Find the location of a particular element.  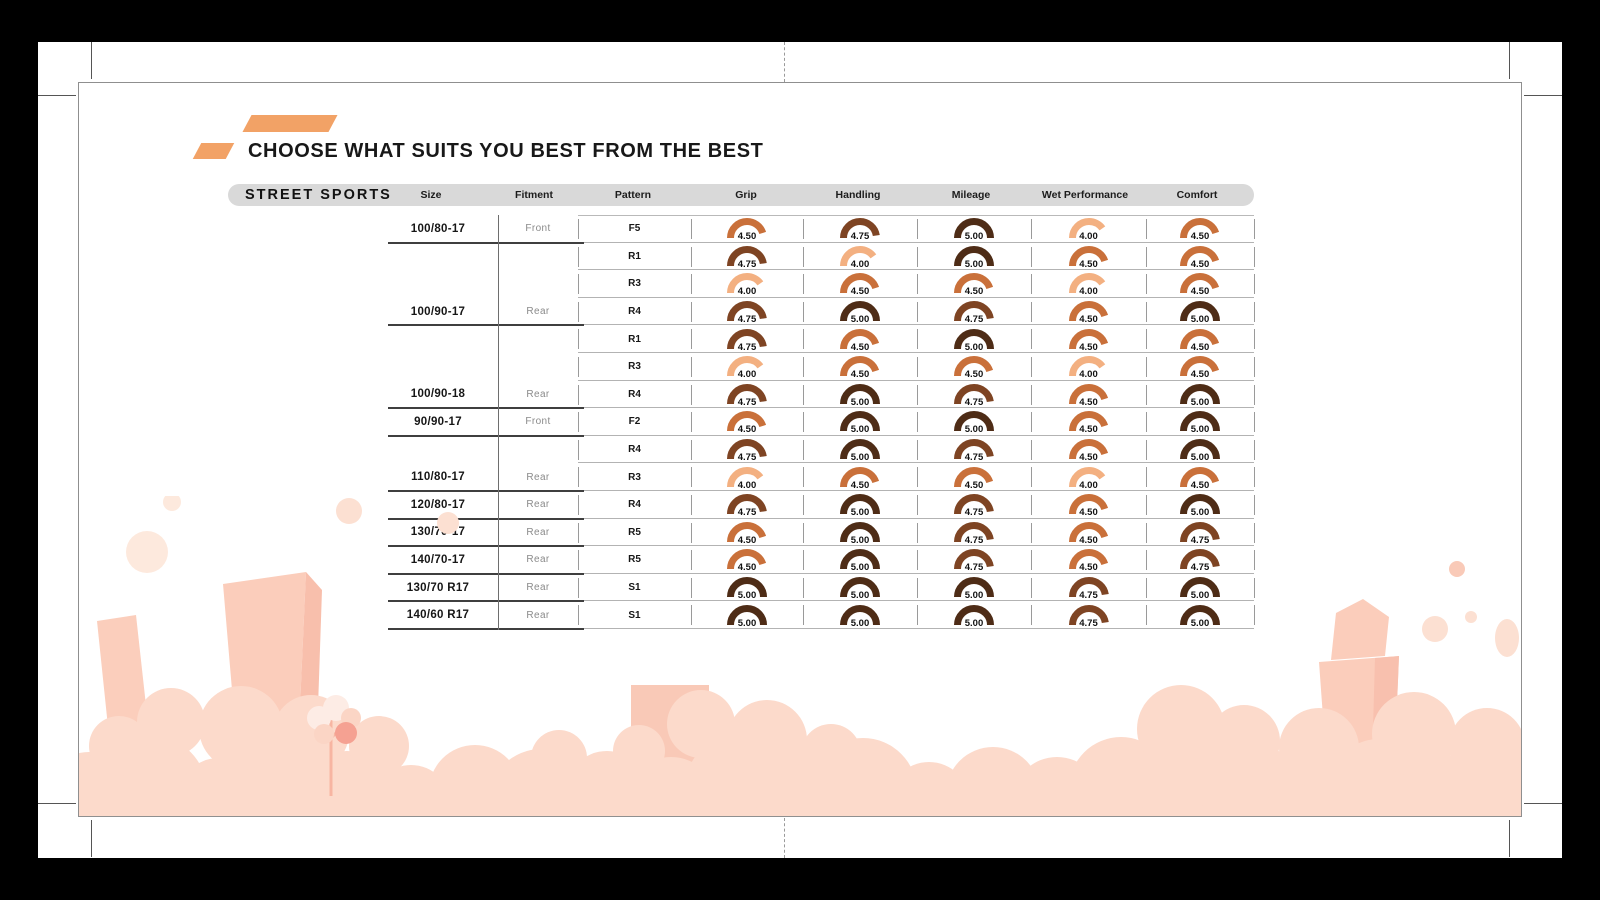

grip-gauge-cell: 4.00 is located at coordinates (747, 367).